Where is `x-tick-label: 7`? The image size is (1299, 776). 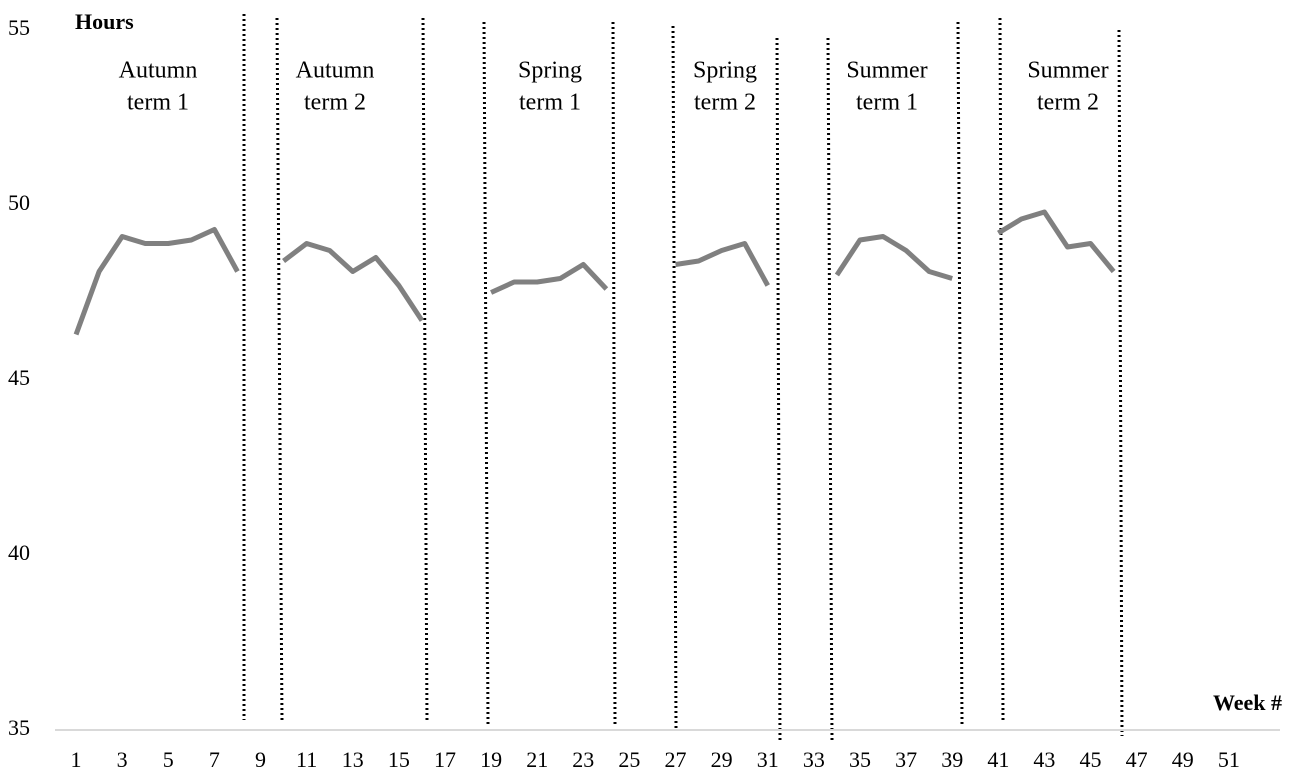
x-tick-label: 7 is located at coordinates (214, 759).